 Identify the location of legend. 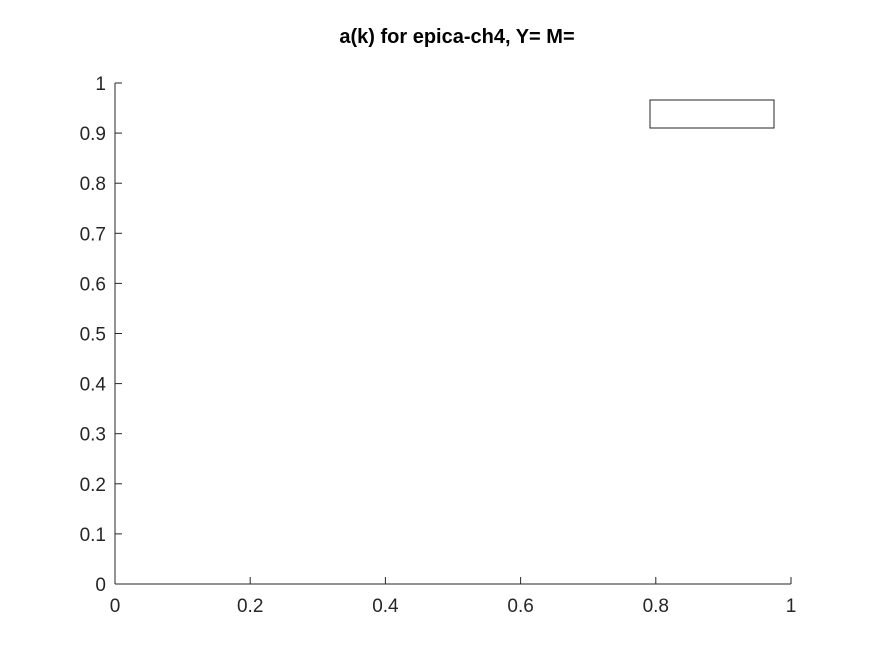
(712, 114).